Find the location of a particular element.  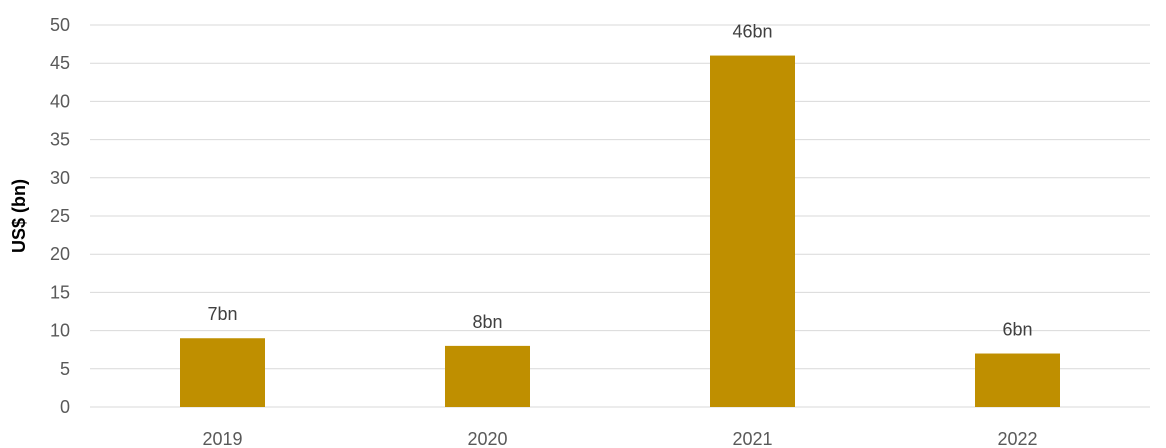

y-tick-label: 10 is located at coordinates (60, 331).